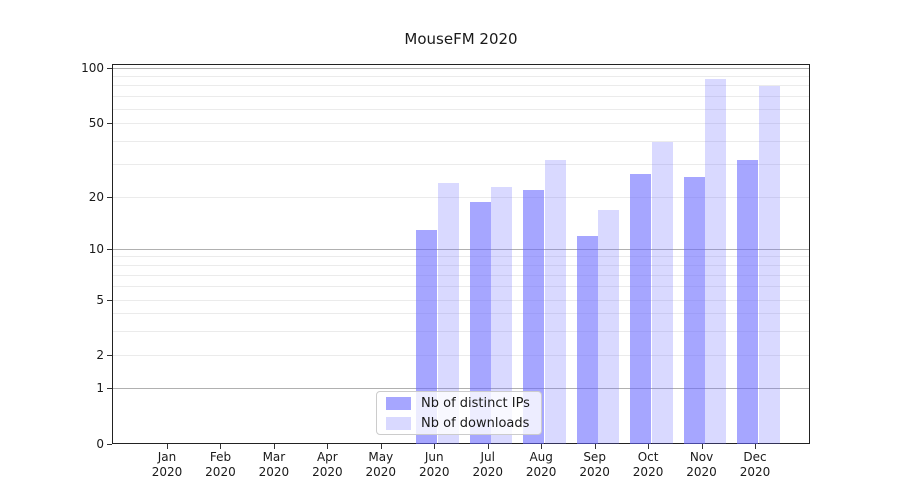 This screenshot has height=500, width=900. Describe the element at coordinates (702, 446) in the screenshot. I see `x-tick-nov-2020` at that location.